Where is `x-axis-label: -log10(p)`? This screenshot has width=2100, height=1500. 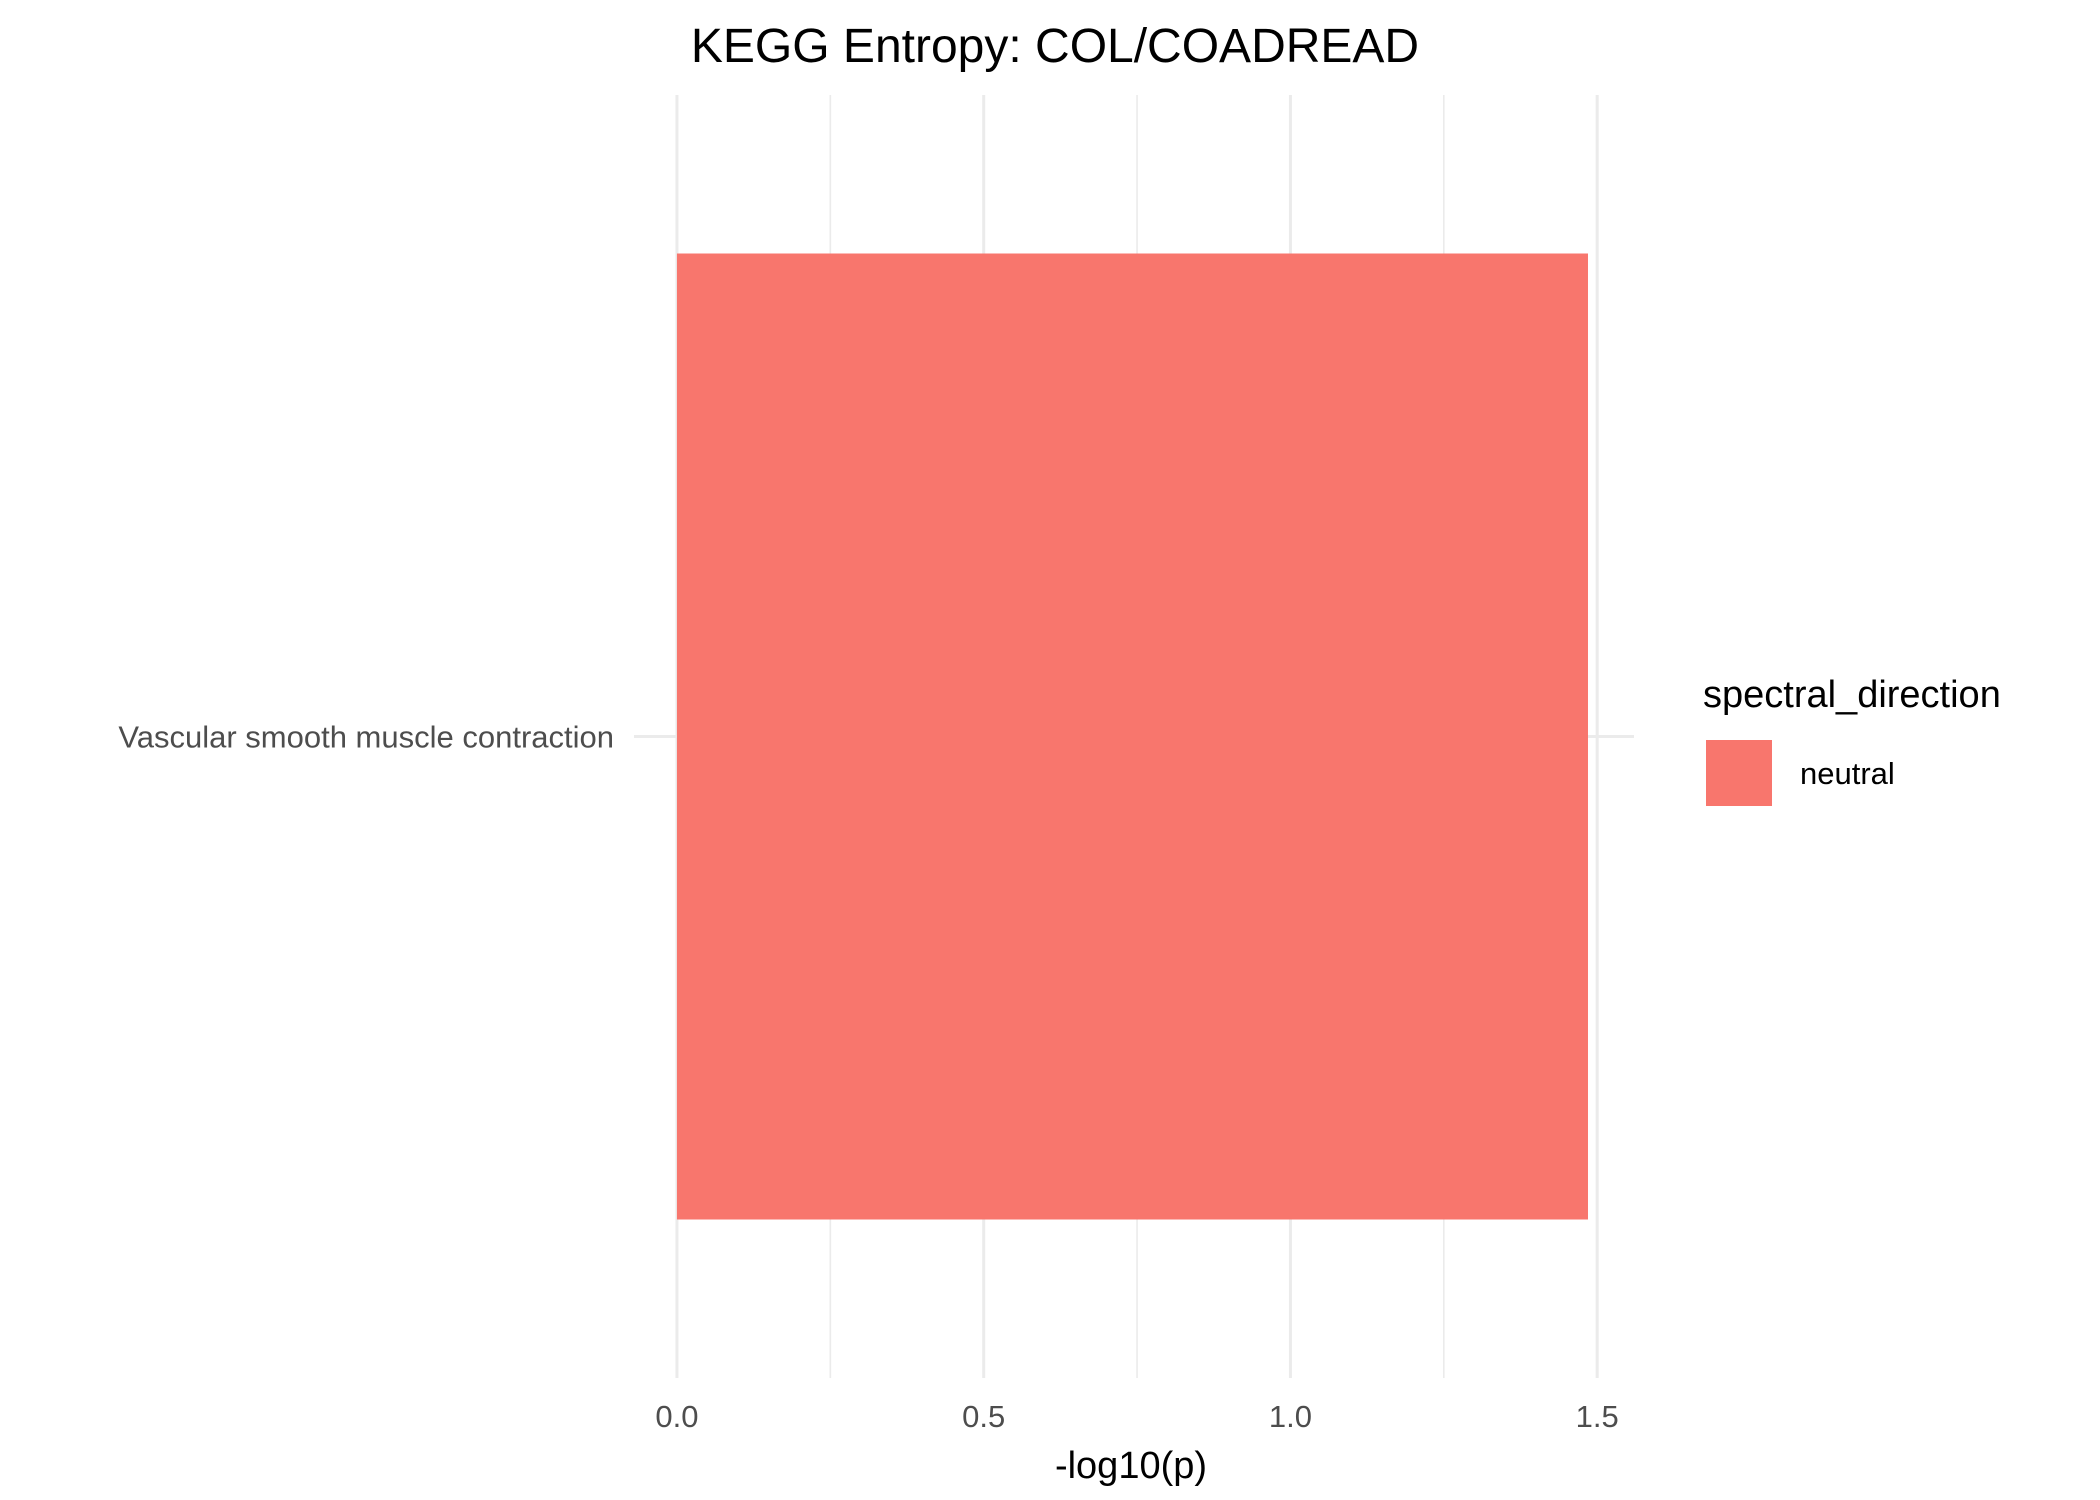 x-axis-label: -log10(p) is located at coordinates (1131, 1466).